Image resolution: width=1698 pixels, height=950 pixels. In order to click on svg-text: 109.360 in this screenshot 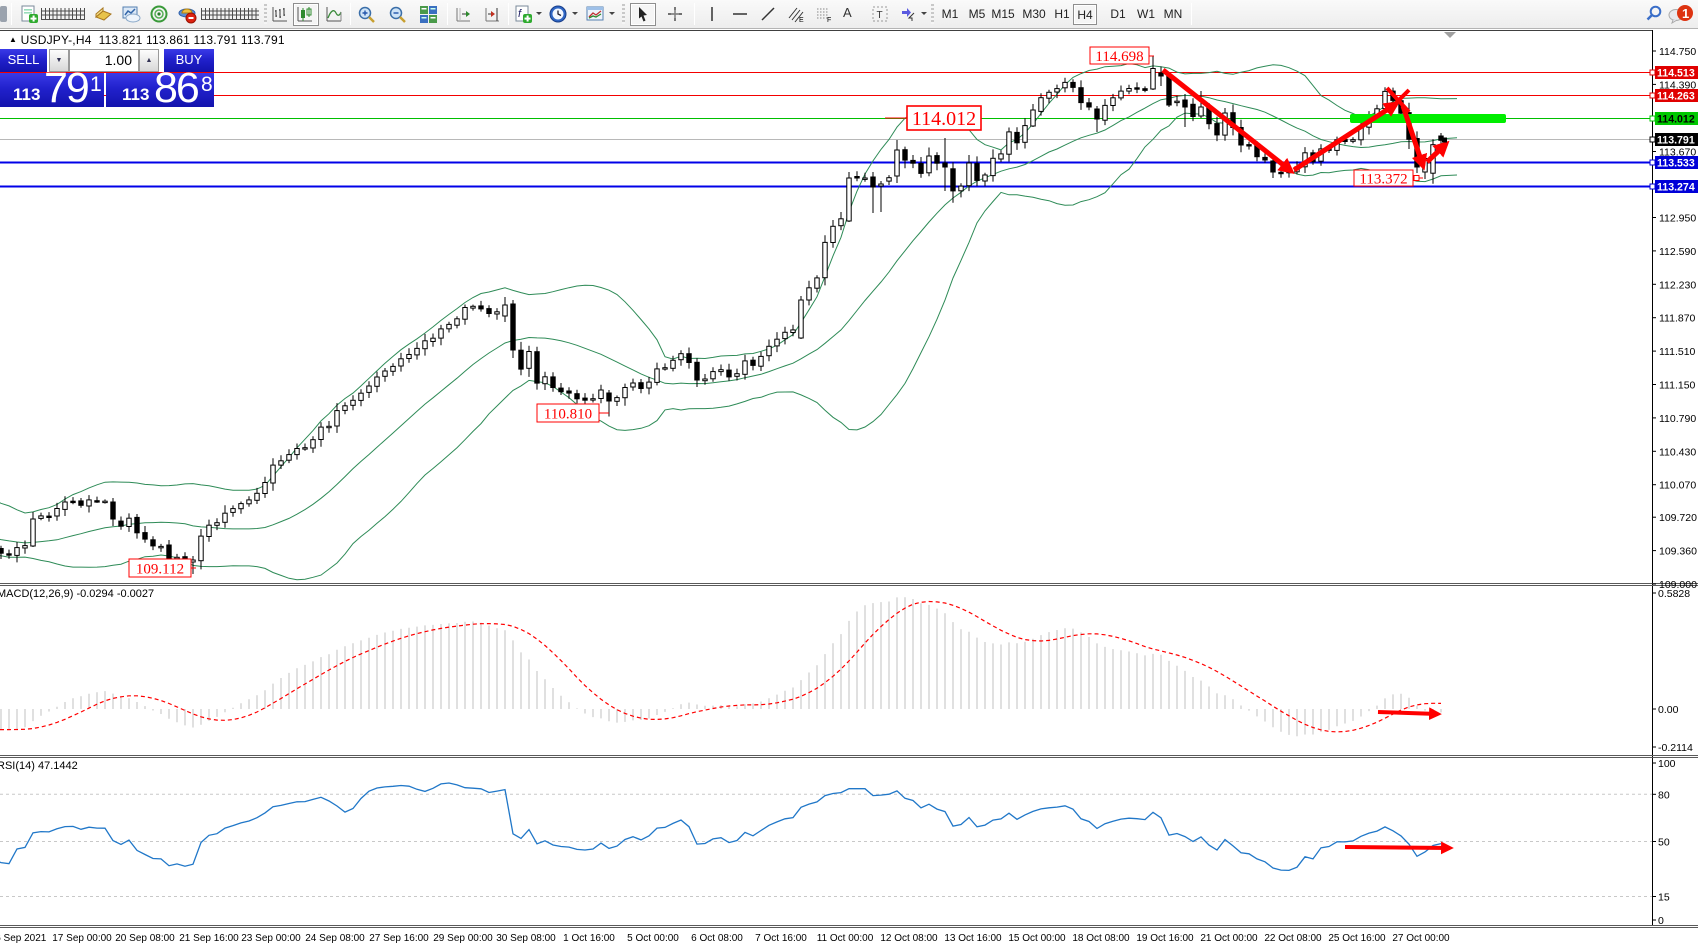, I will do `click(1678, 552)`.